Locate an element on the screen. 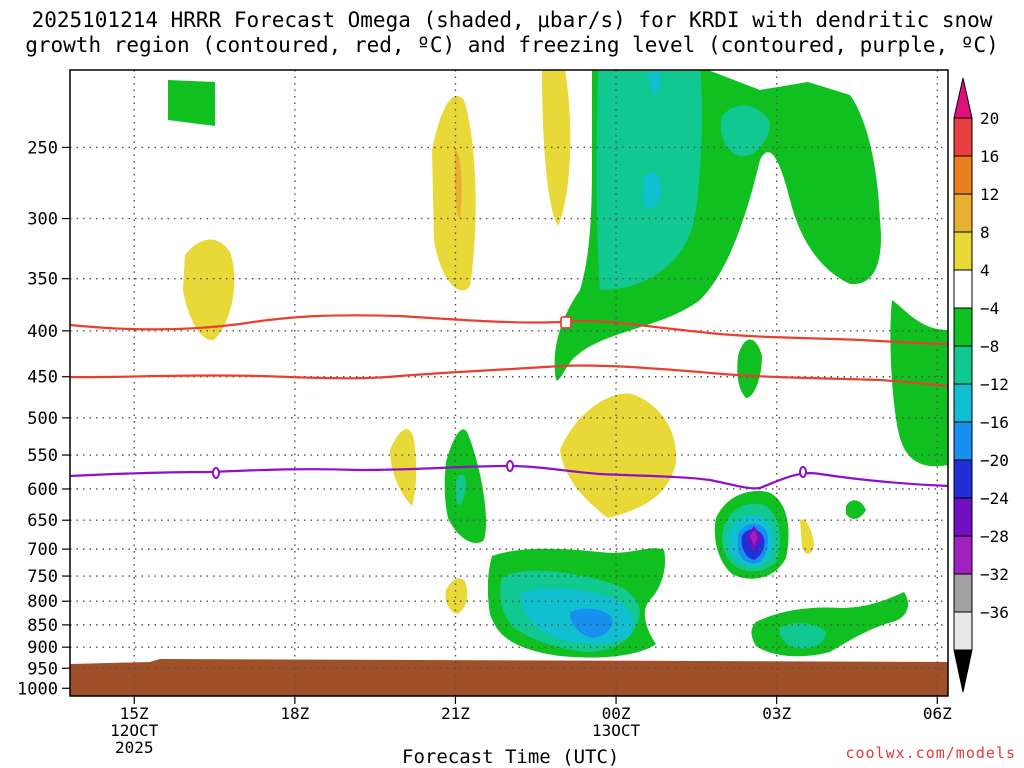 The image size is (1024, 768). dgz-labels is located at coordinates (566, 322).